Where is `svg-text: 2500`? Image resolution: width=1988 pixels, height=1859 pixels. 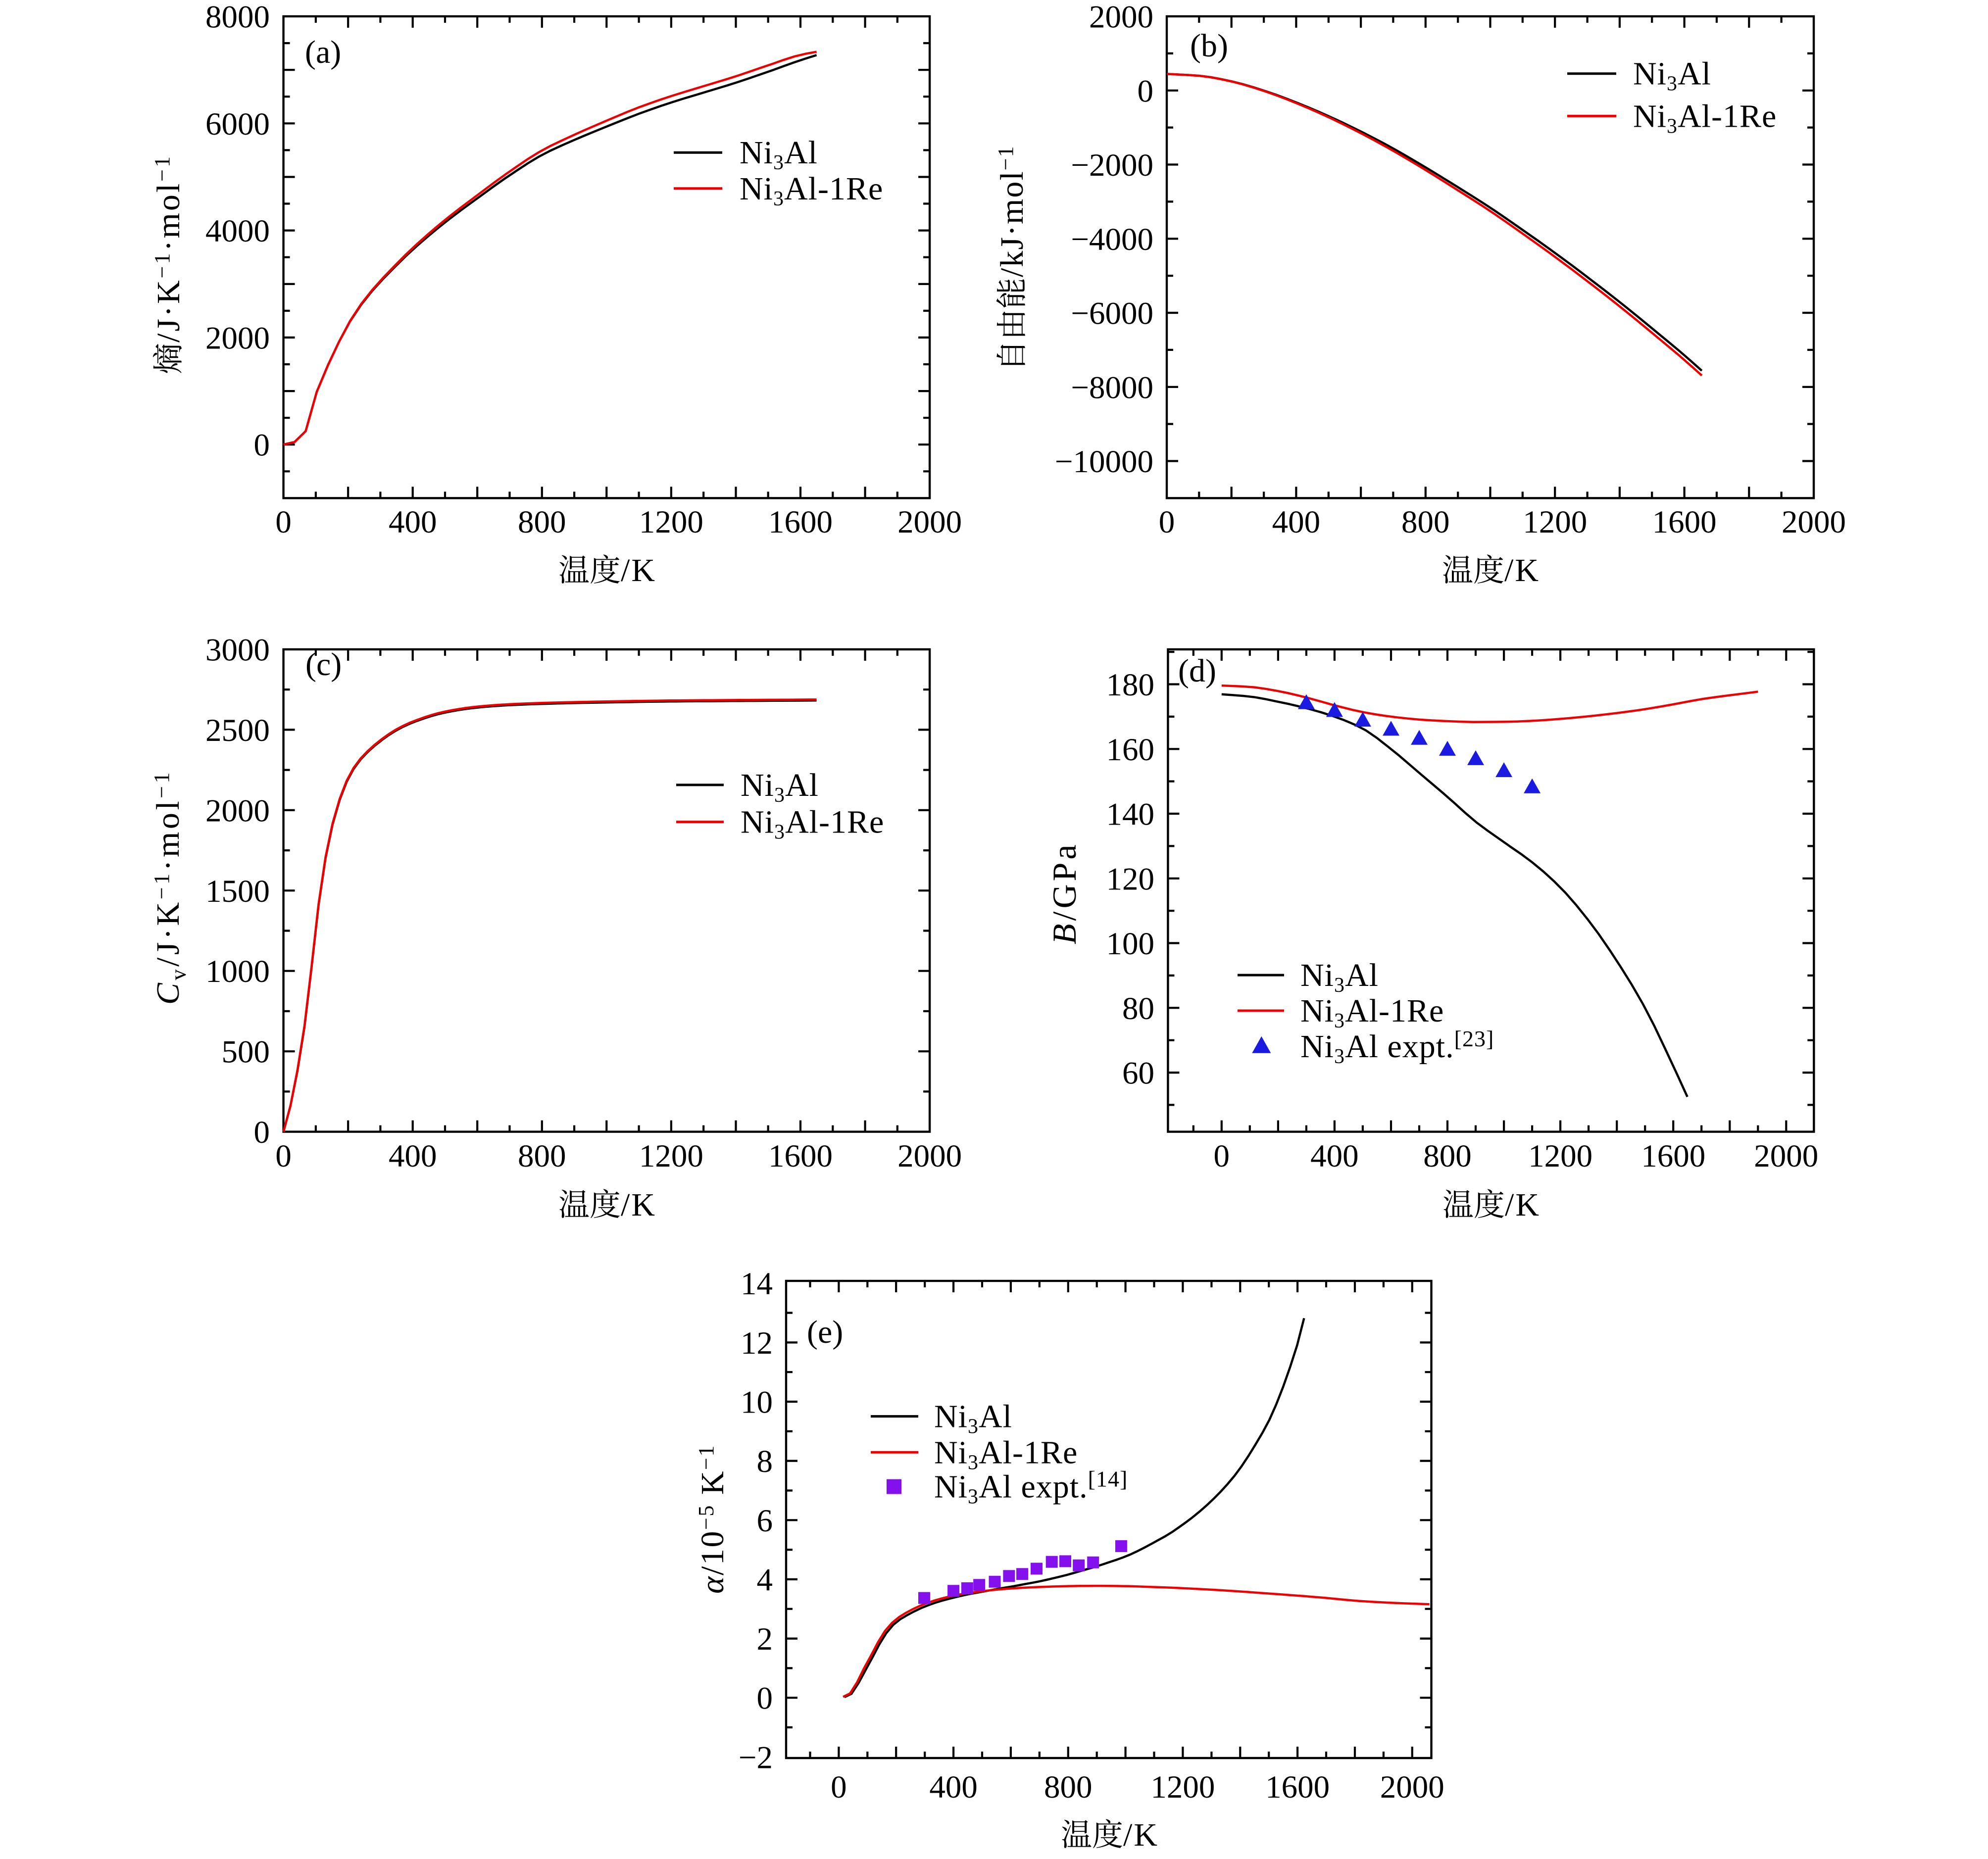
svg-text: 2500 is located at coordinates (237, 730).